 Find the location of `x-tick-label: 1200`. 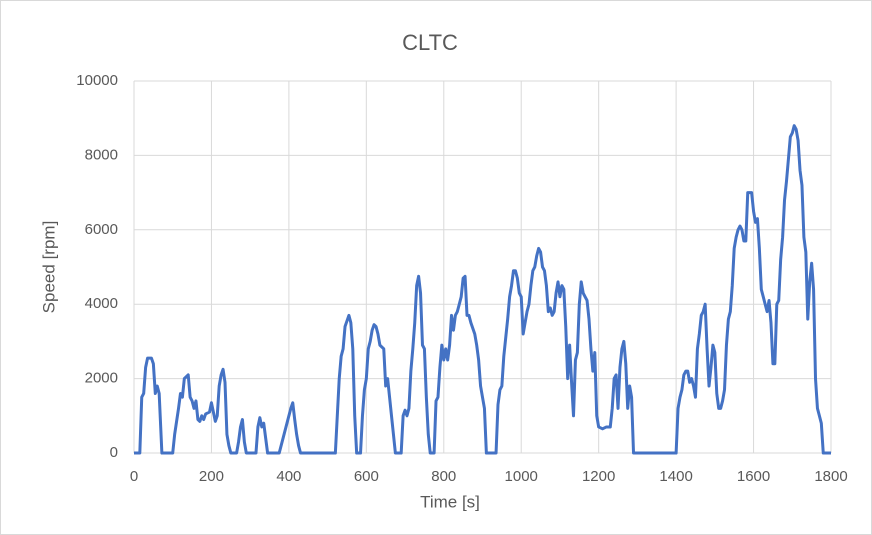

x-tick-label: 1200 is located at coordinates (598, 476).